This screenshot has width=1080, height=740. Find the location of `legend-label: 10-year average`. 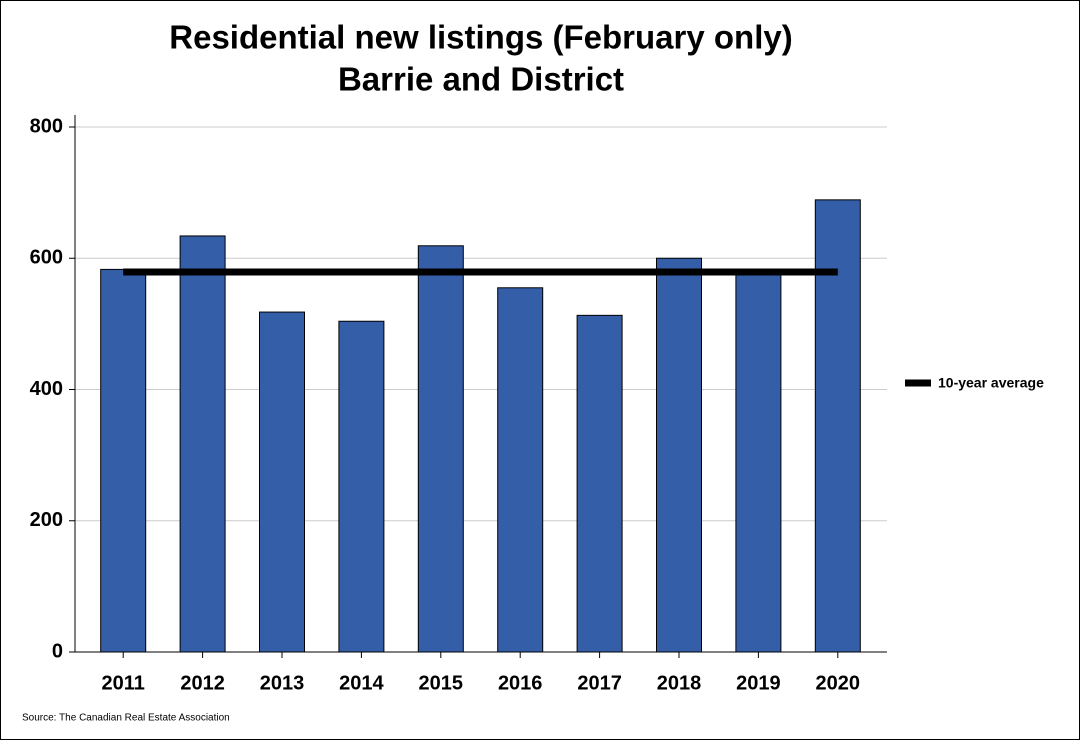

legend-label: 10-year average is located at coordinates (991, 383).